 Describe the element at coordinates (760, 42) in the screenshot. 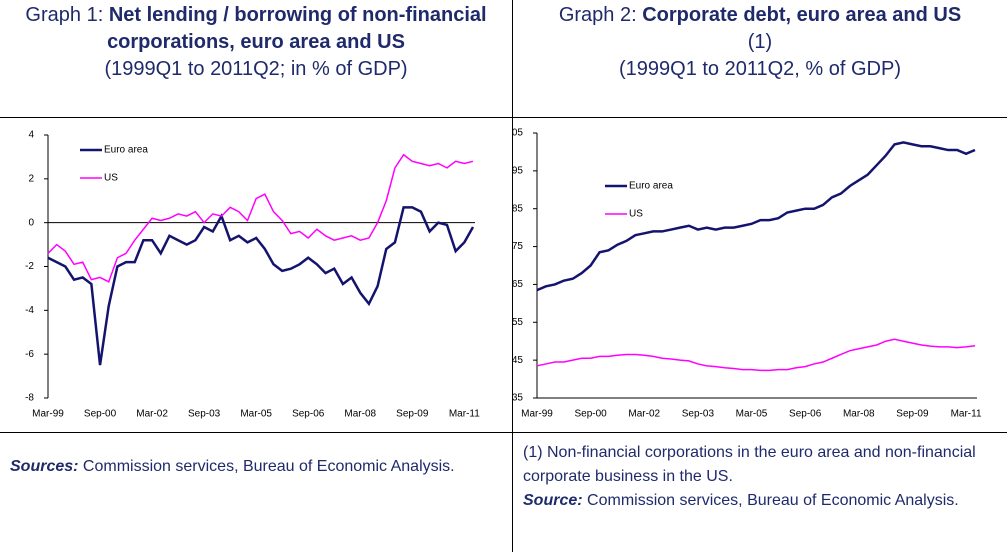

I see `title-note: (1)` at that location.